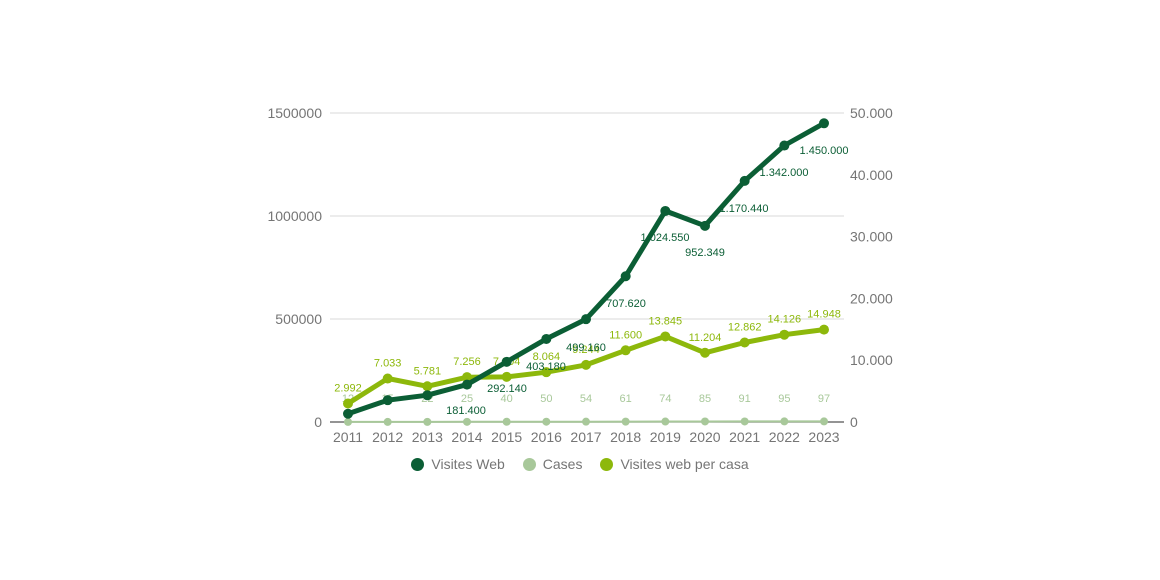 The height and width of the screenshot is (580, 1160). I want to click on data-label: 292.140, so click(507, 389).